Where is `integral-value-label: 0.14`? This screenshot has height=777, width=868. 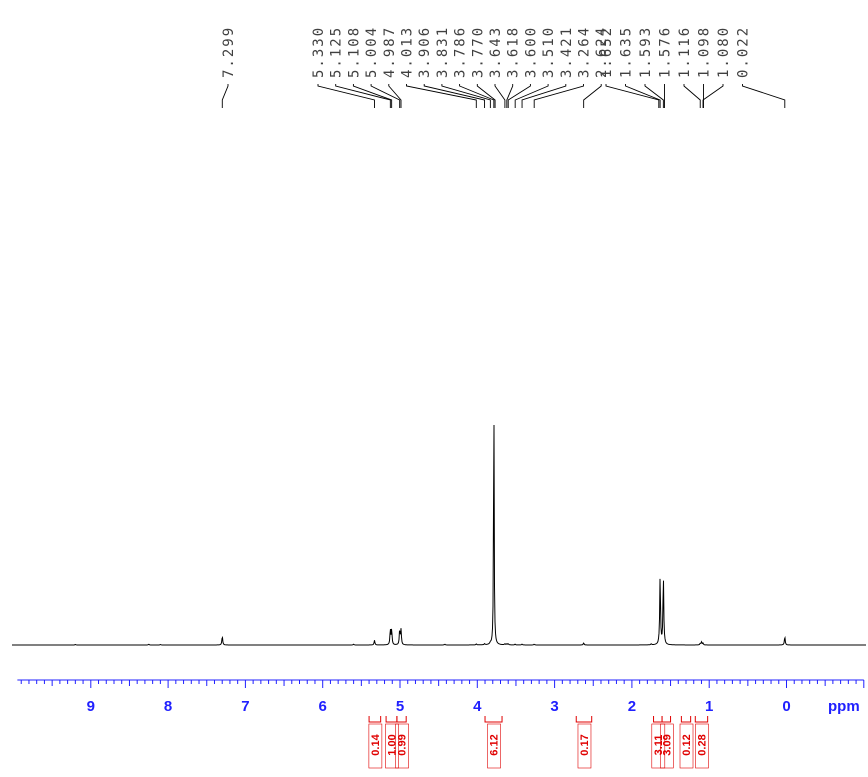 integral-value-label: 0.14 is located at coordinates (376, 744).